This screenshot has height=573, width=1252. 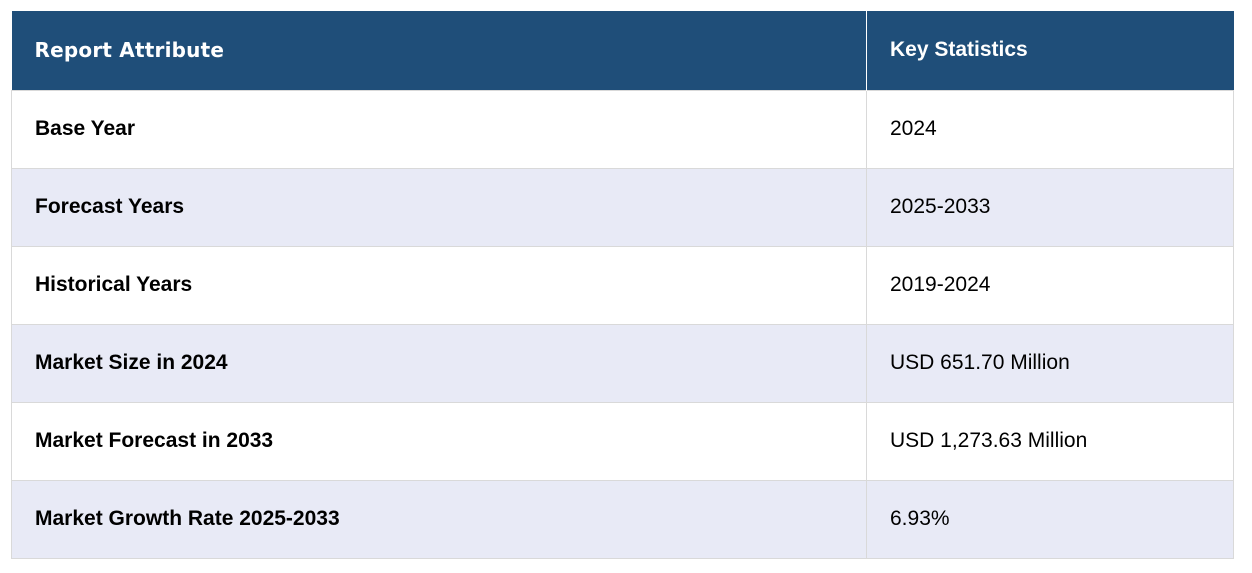 I want to click on row-attribute: Historical Years, so click(x=439, y=285).